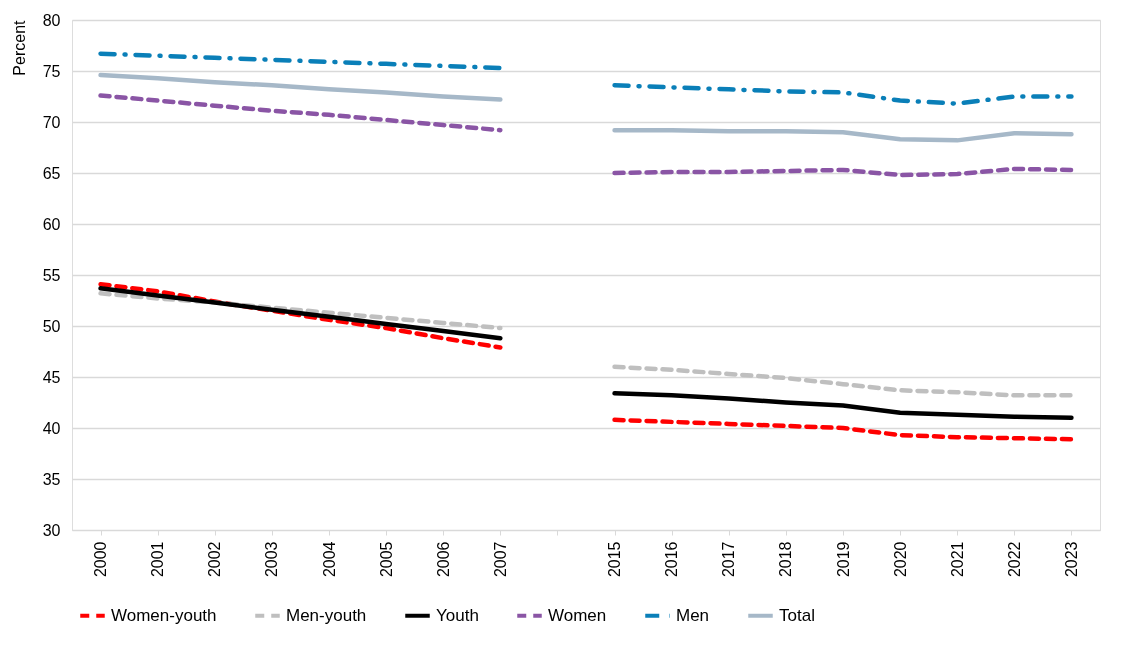 The height and width of the screenshot is (656, 1136). What do you see at coordinates (51, 428) in the screenshot?
I see `y-tick-label: 40` at bounding box center [51, 428].